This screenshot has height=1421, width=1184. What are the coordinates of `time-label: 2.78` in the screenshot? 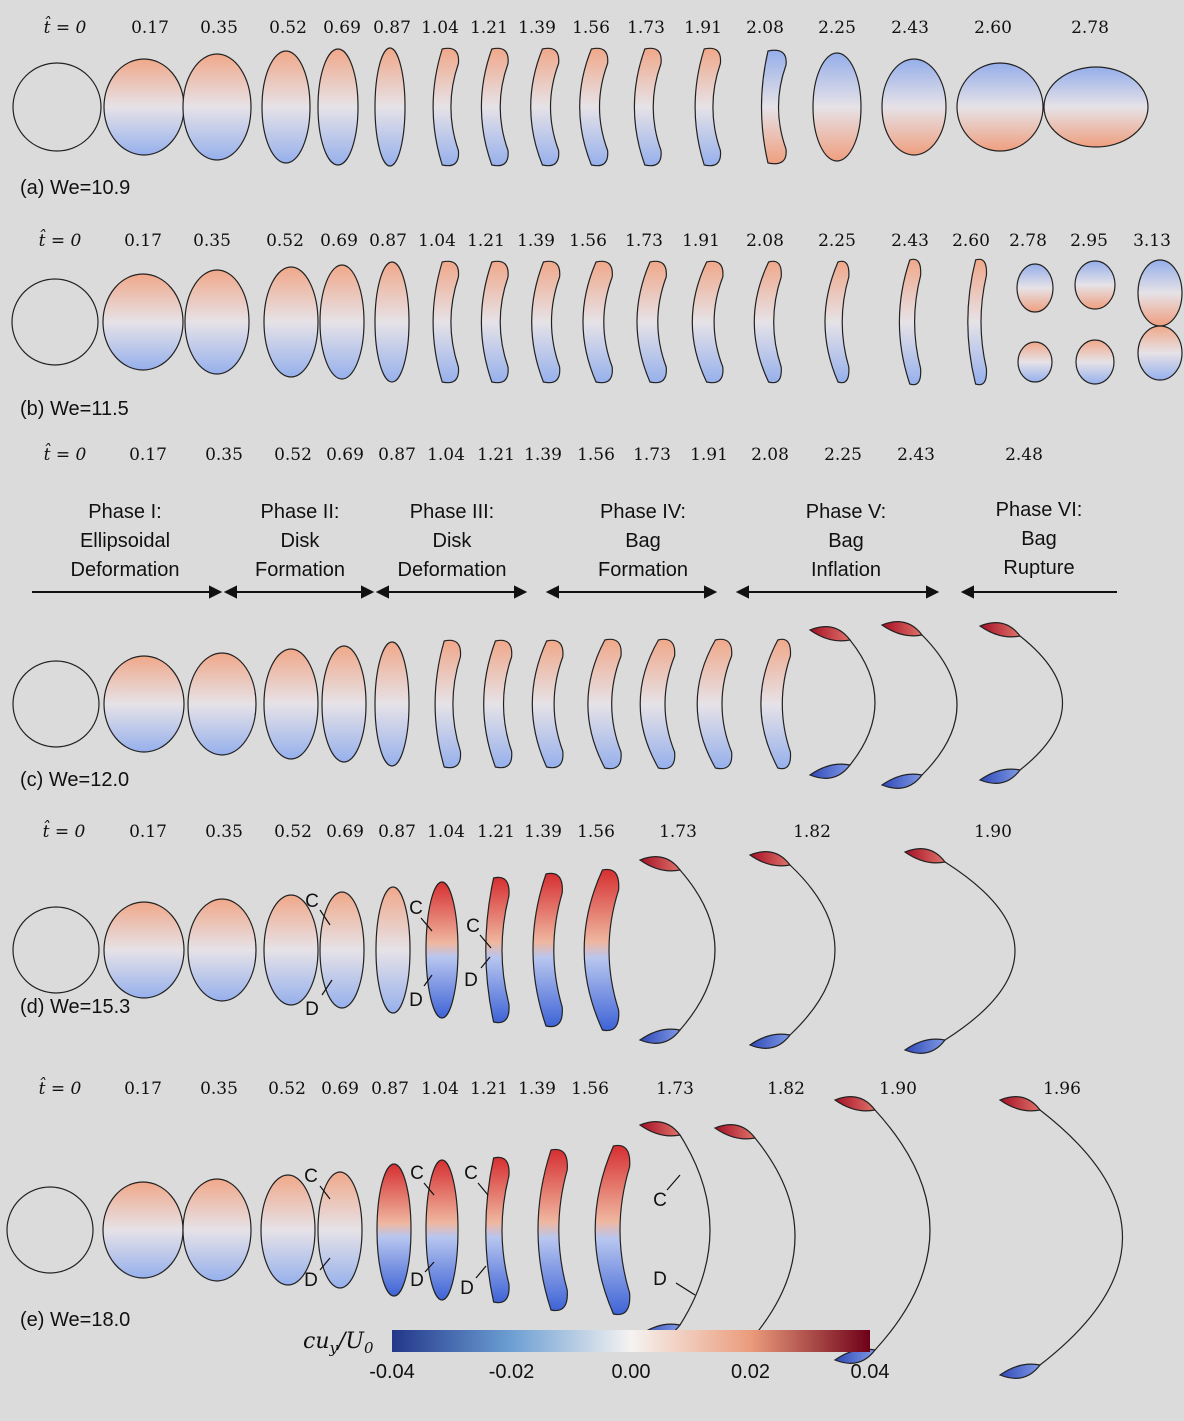 It's located at (1028, 241).